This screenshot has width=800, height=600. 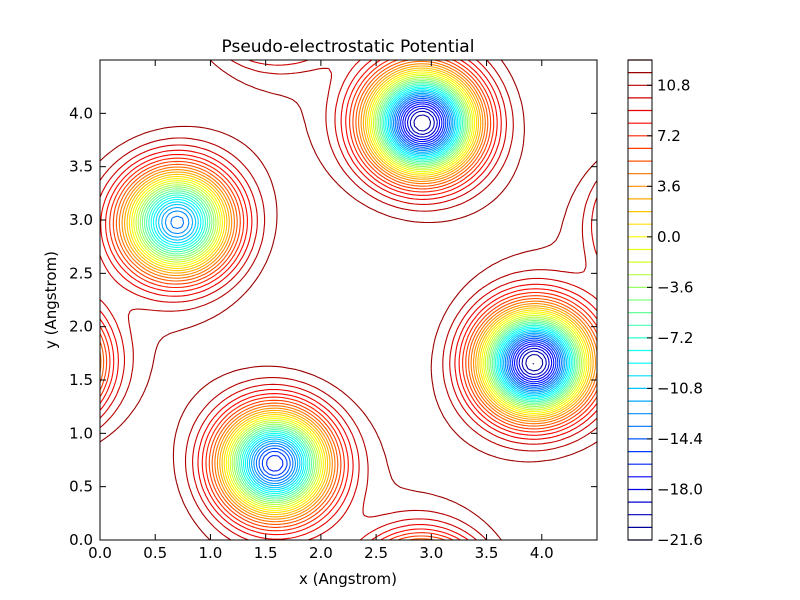 What do you see at coordinates (321, 553) in the screenshot?
I see `x-tick-label: 2.0` at bounding box center [321, 553].